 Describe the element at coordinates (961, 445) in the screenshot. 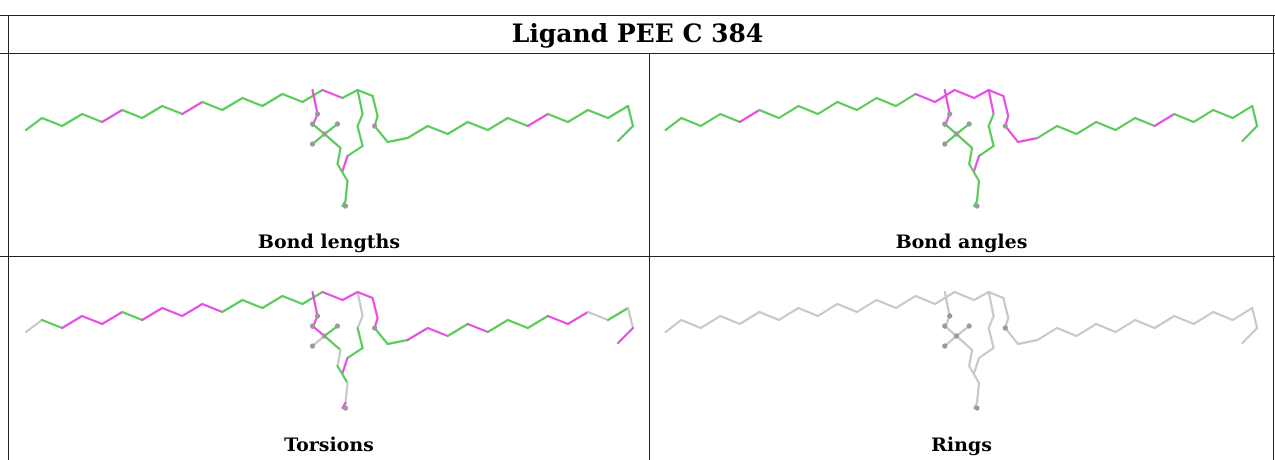

I see `caption-rings: Rings` at that location.